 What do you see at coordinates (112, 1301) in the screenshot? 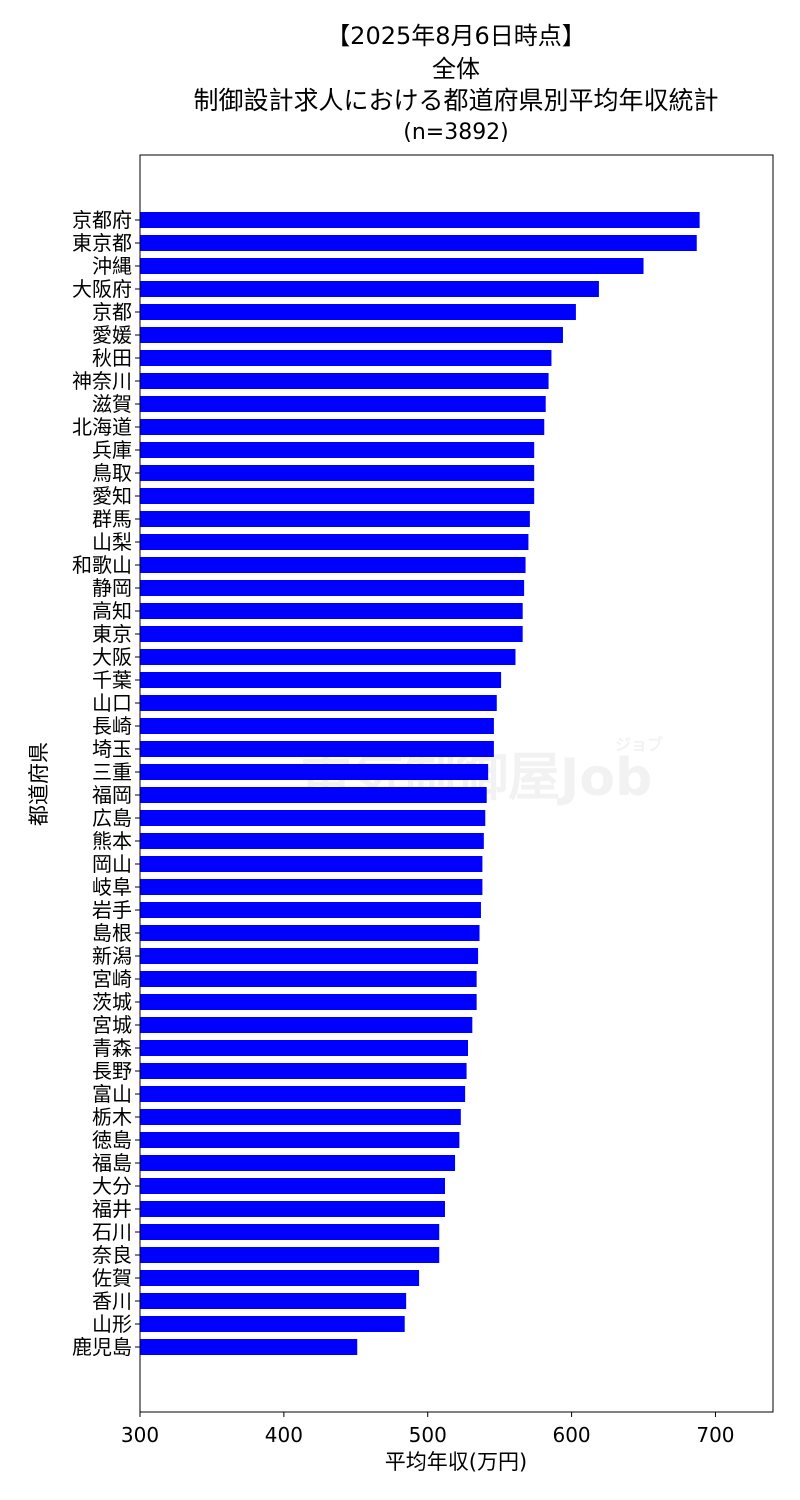
I see `category-label-48: 香川` at bounding box center [112, 1301].